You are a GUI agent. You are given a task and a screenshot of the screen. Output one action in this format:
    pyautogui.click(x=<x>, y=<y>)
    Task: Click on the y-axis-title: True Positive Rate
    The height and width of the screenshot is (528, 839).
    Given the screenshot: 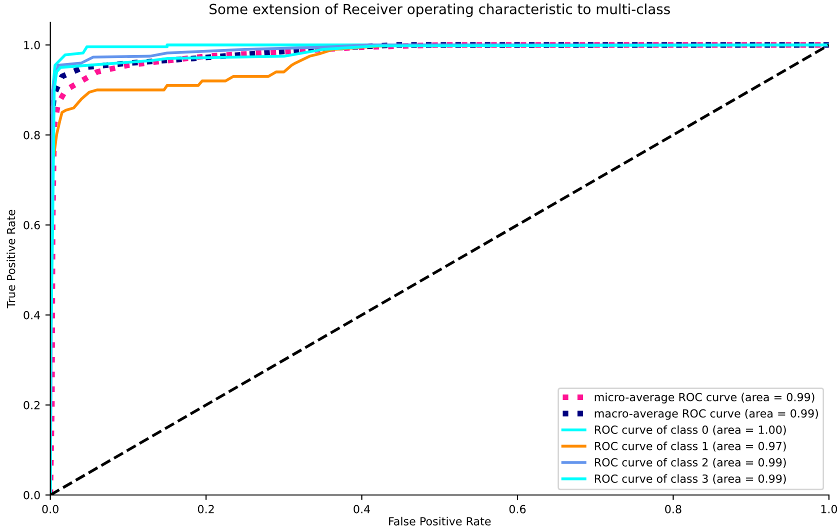 What is the action you would take?
    pyautogui.click(x=11, y=259)
    